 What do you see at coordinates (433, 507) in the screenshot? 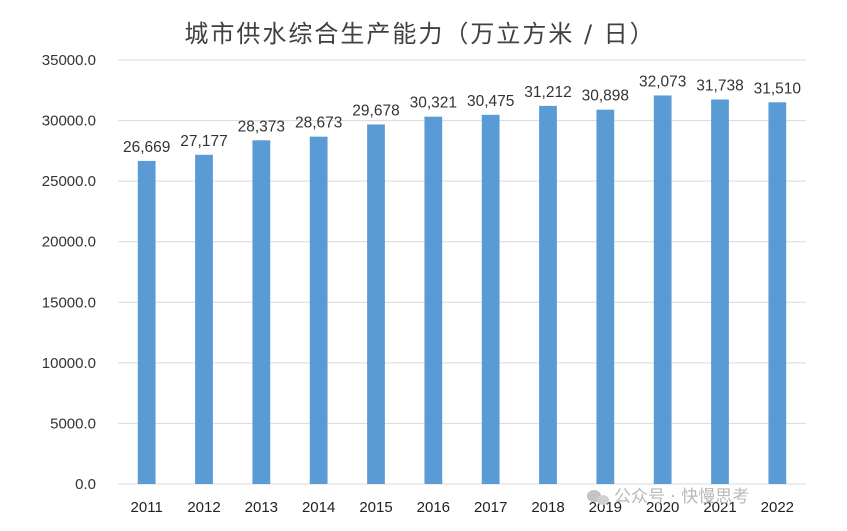
I see `x-tick-label: 2016` at bounding box center [433, 507].